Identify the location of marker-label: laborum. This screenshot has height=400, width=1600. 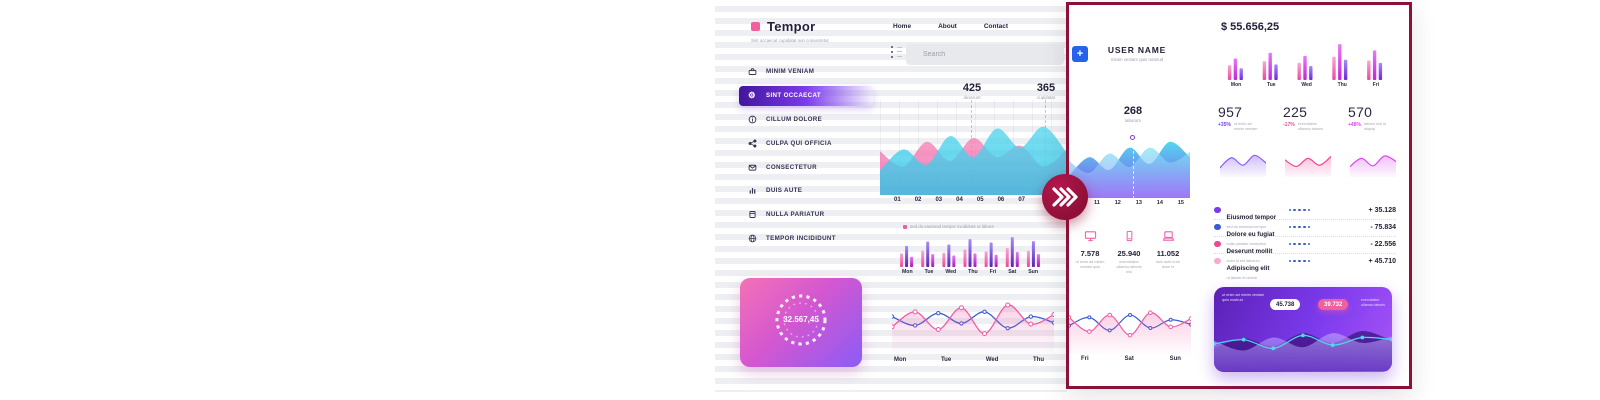
(1133, 120).